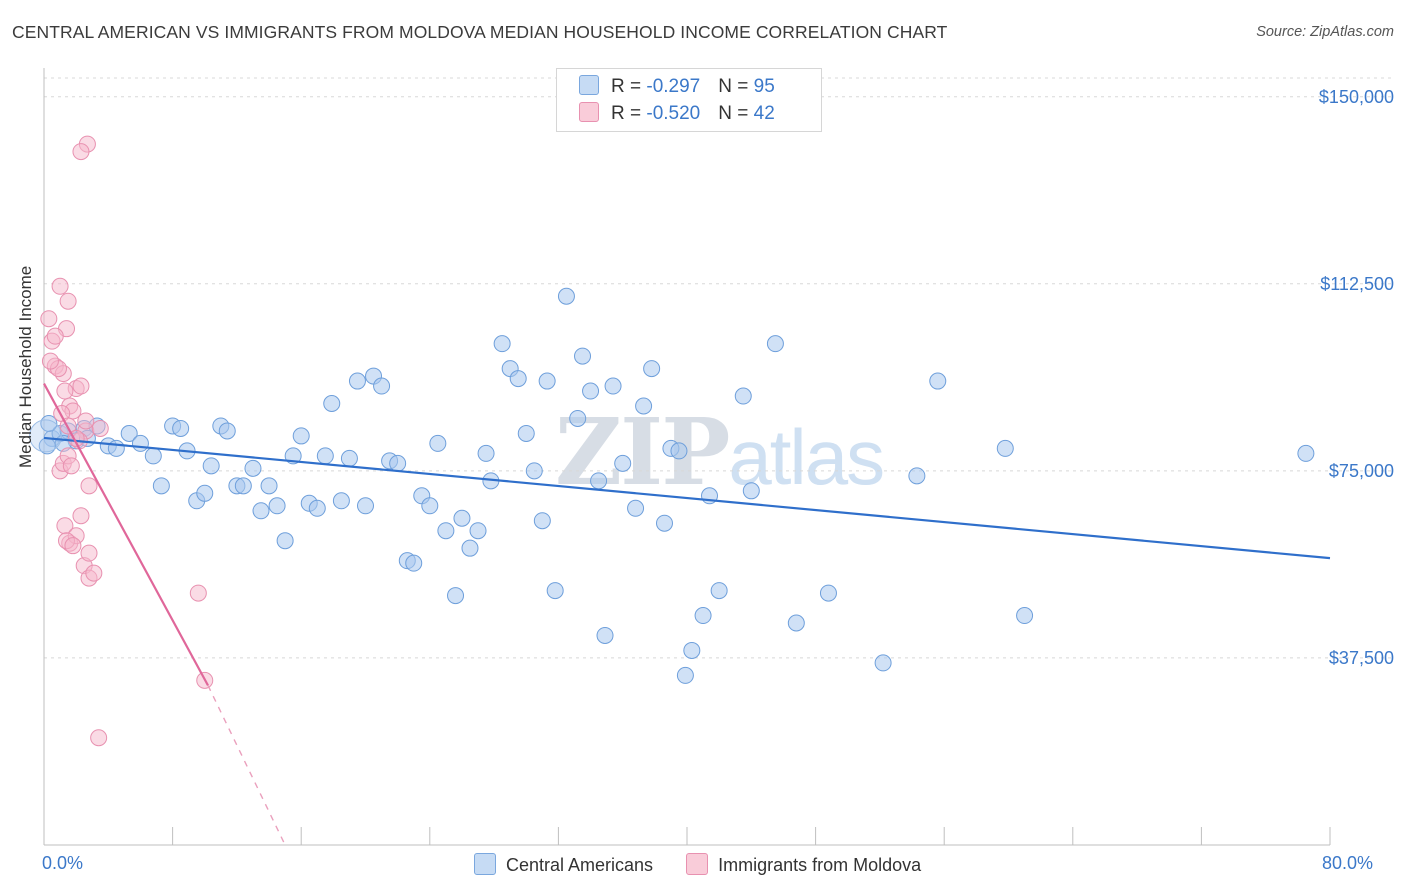  I want to click on y-tick-label: $75,000, so click(1361, 470).